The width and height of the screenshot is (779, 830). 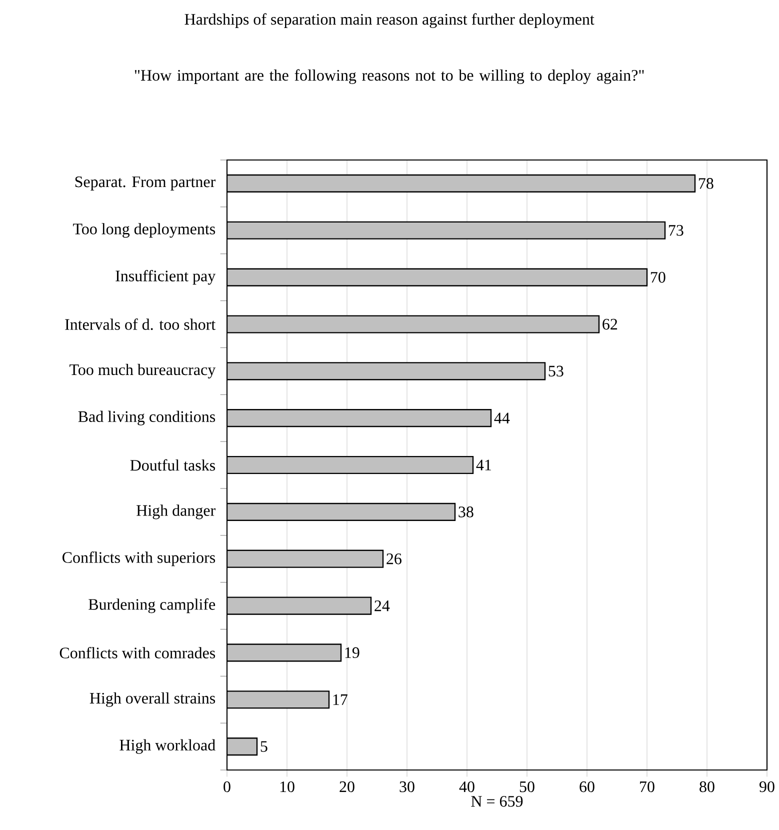 I want to click on data-label: 17, so click(x=340, y=699).